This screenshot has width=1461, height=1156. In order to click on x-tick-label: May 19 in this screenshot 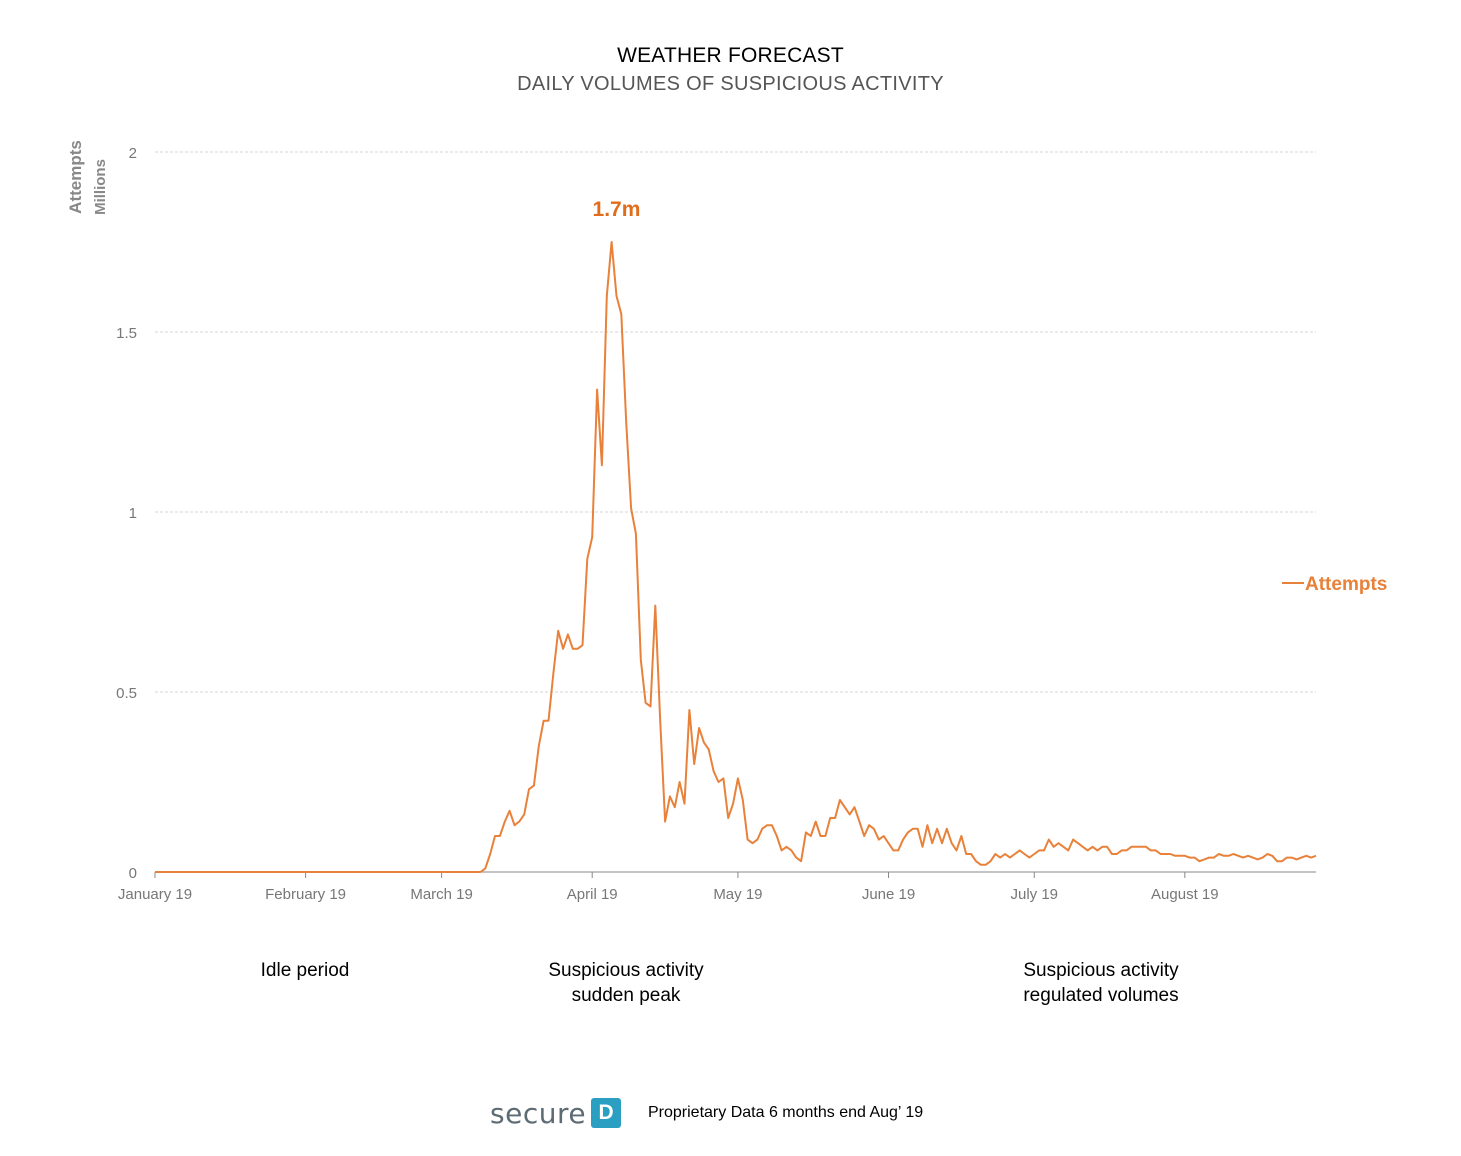, I will do `click(737, 894)`.